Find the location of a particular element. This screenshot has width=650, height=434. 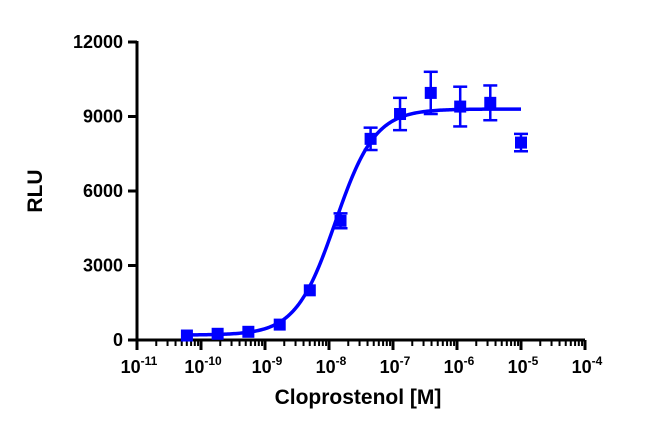

x-tick-label: 10⁻⁸ is located at coordinates (331, 365).